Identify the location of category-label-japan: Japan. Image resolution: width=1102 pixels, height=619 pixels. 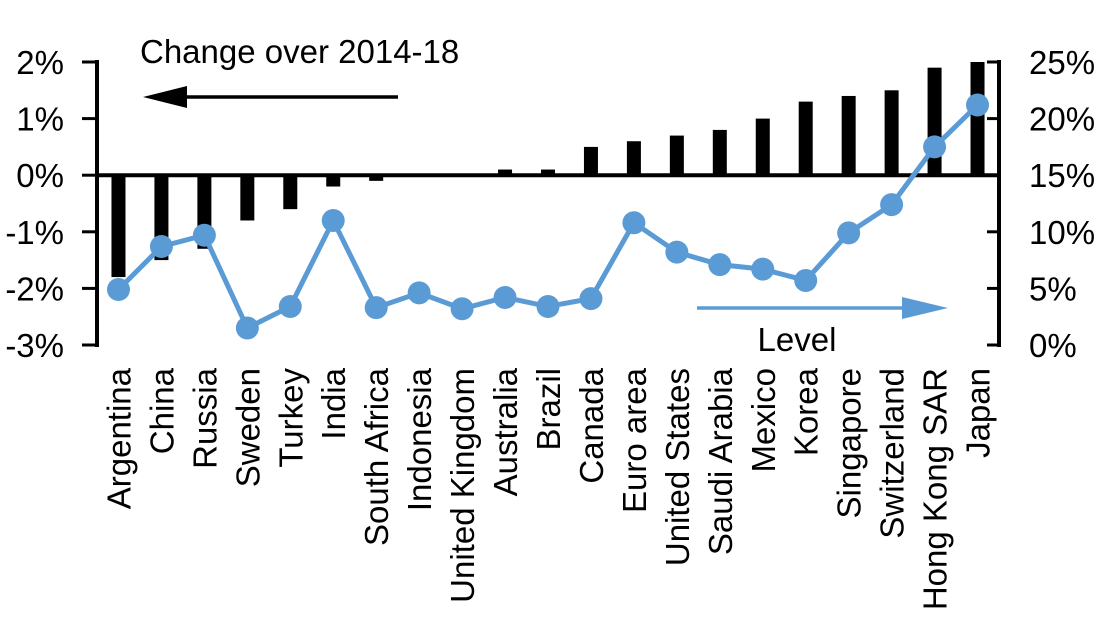
(978, 413).